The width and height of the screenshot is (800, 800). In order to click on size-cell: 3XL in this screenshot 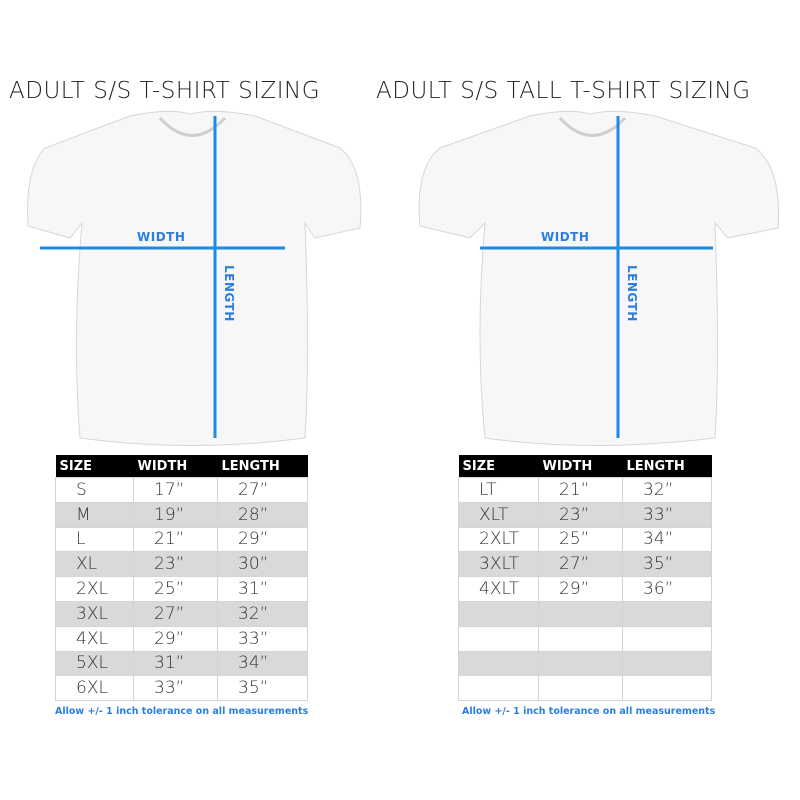, I will do `click(94, 613)`.